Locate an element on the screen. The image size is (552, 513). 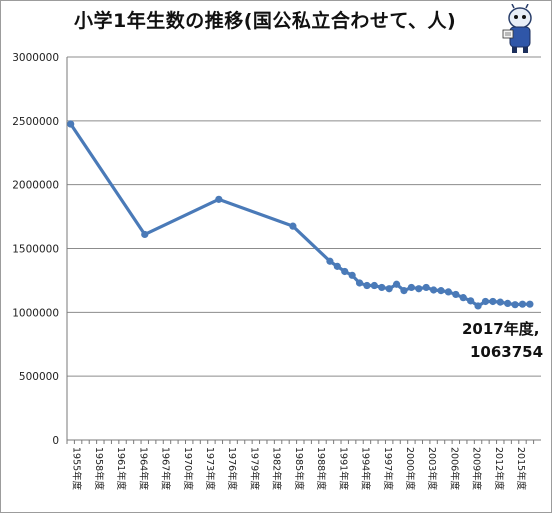
x-tick-label: 1985年度 is located at coordinates (299, 469).